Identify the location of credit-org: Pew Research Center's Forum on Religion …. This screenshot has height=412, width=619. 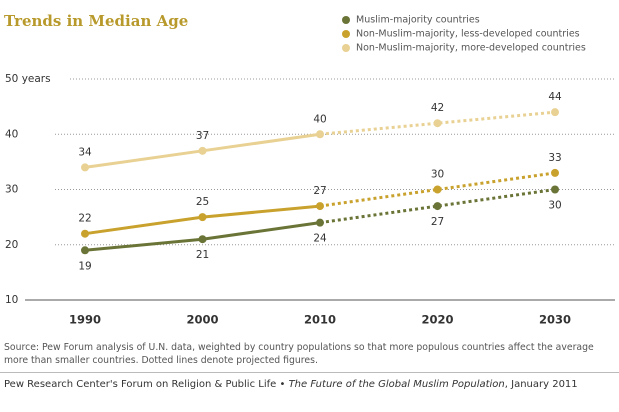
(145, 384).